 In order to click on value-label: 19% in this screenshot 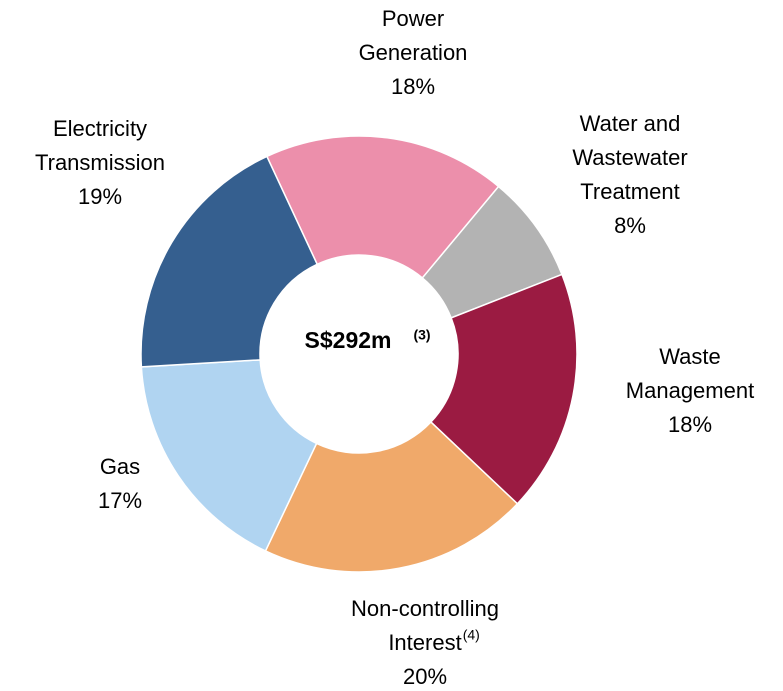, I will do `click(100, 196)`.